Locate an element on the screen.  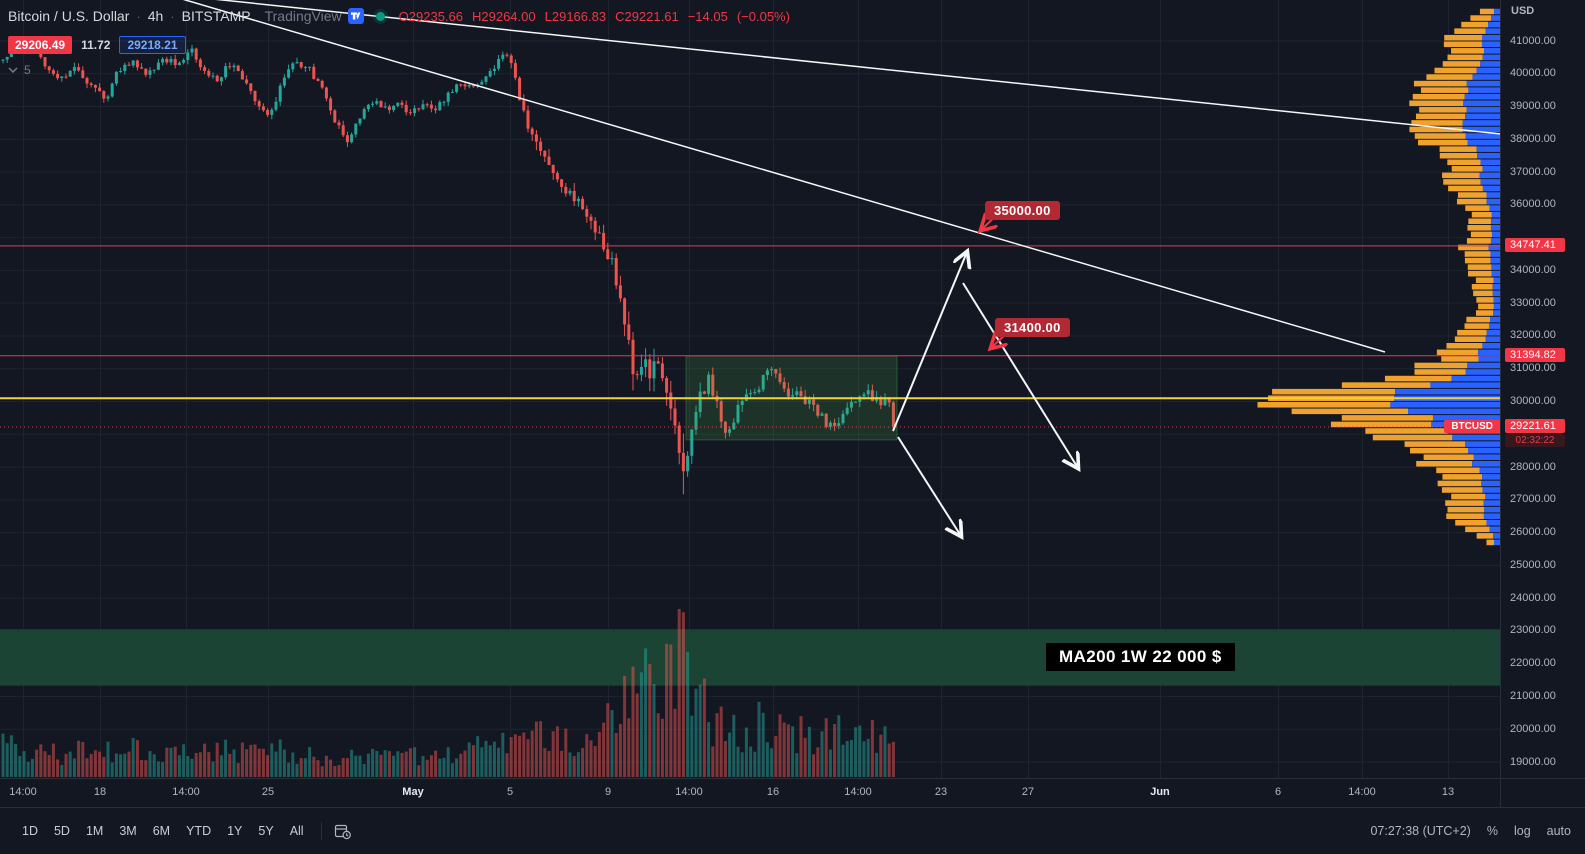
interval-label: 4h is located at coordinates (155, 16).